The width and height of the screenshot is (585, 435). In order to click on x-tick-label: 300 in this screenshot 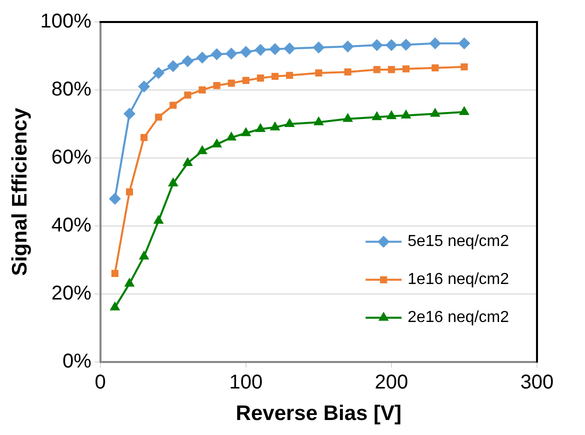, I will do `click(537, 382)`.